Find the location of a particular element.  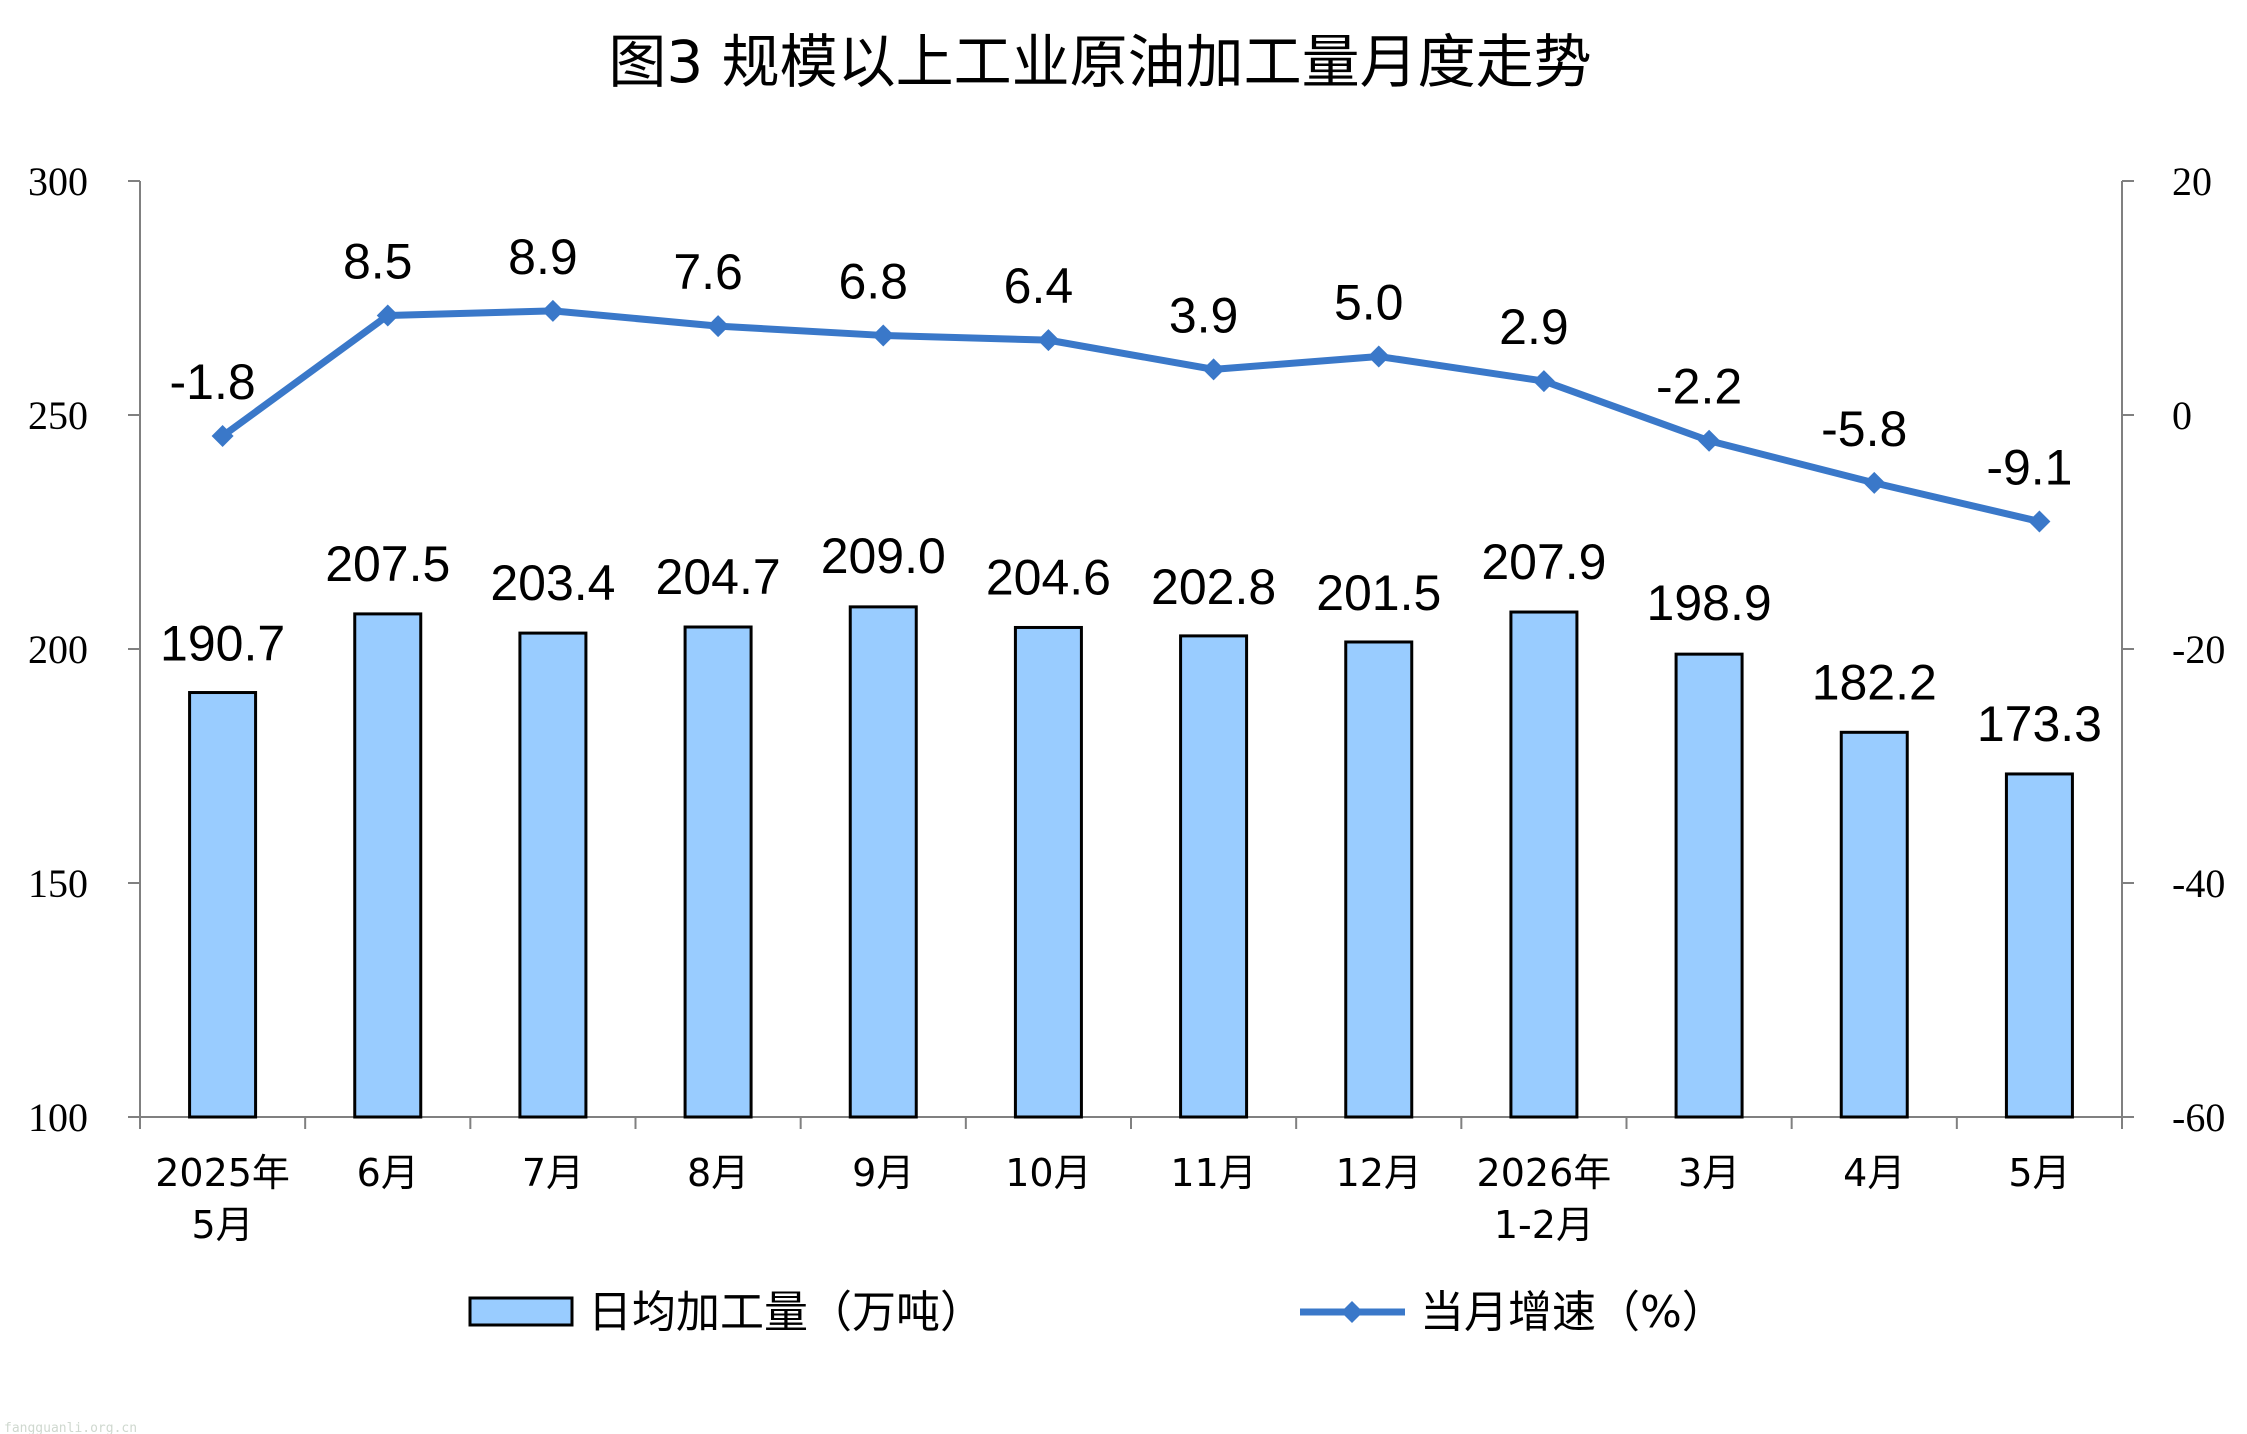

line-value-label: 3.9 is located at coordinates (1204, 315).